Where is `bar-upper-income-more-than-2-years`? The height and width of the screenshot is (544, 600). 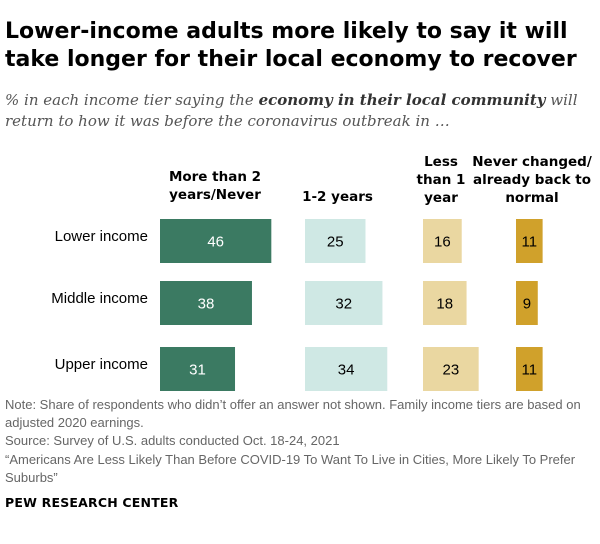 bar-upper-income-more-than-2-years is located at coordinates (198, 369).